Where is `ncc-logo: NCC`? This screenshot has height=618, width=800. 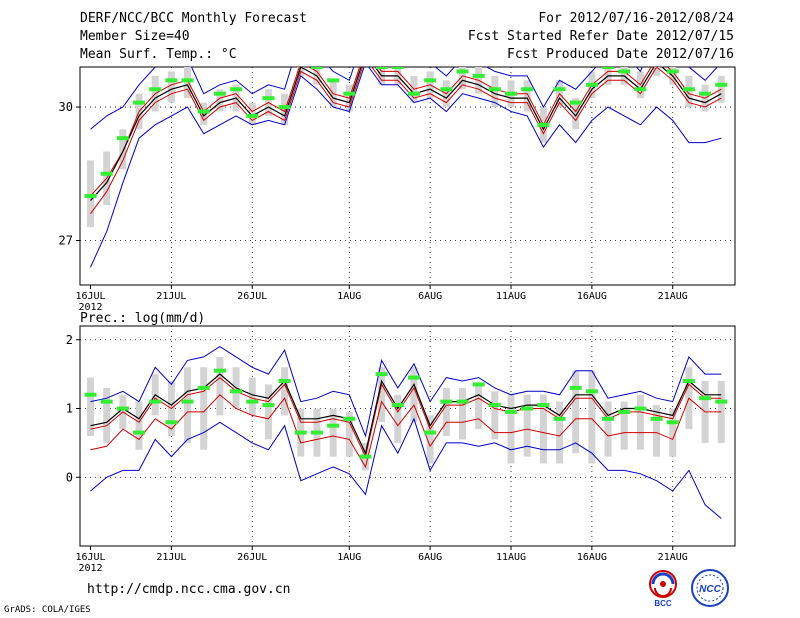
ncc-logo: NCC is located at coordinates (710, 588).